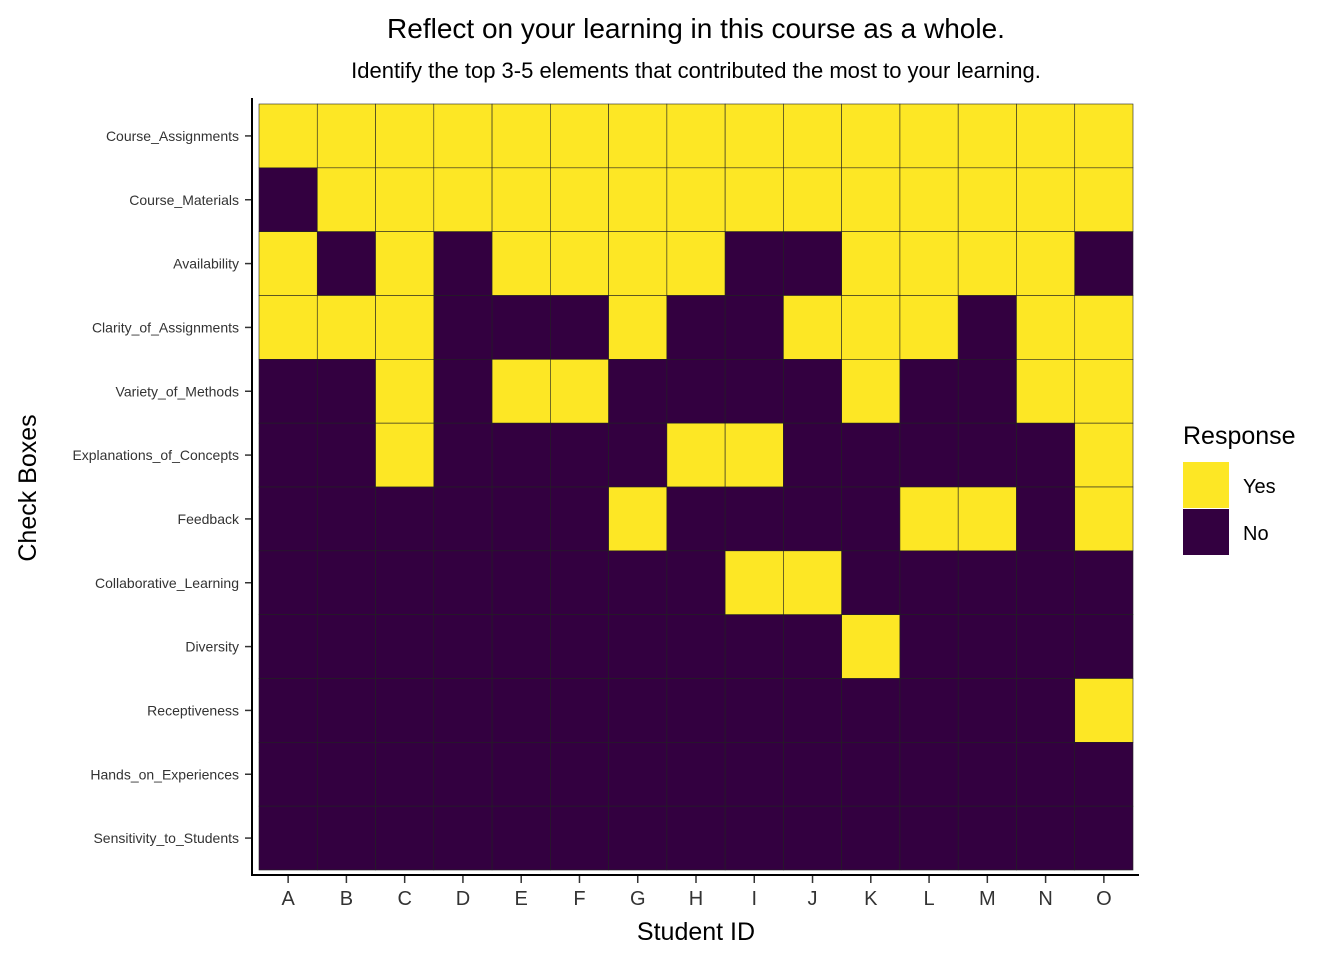 The height and width of the screenshot is (960, 1344). Describe the element at coordinates (206, 264) in the screenshot. I see `y-tick-label: Availability` at that location.